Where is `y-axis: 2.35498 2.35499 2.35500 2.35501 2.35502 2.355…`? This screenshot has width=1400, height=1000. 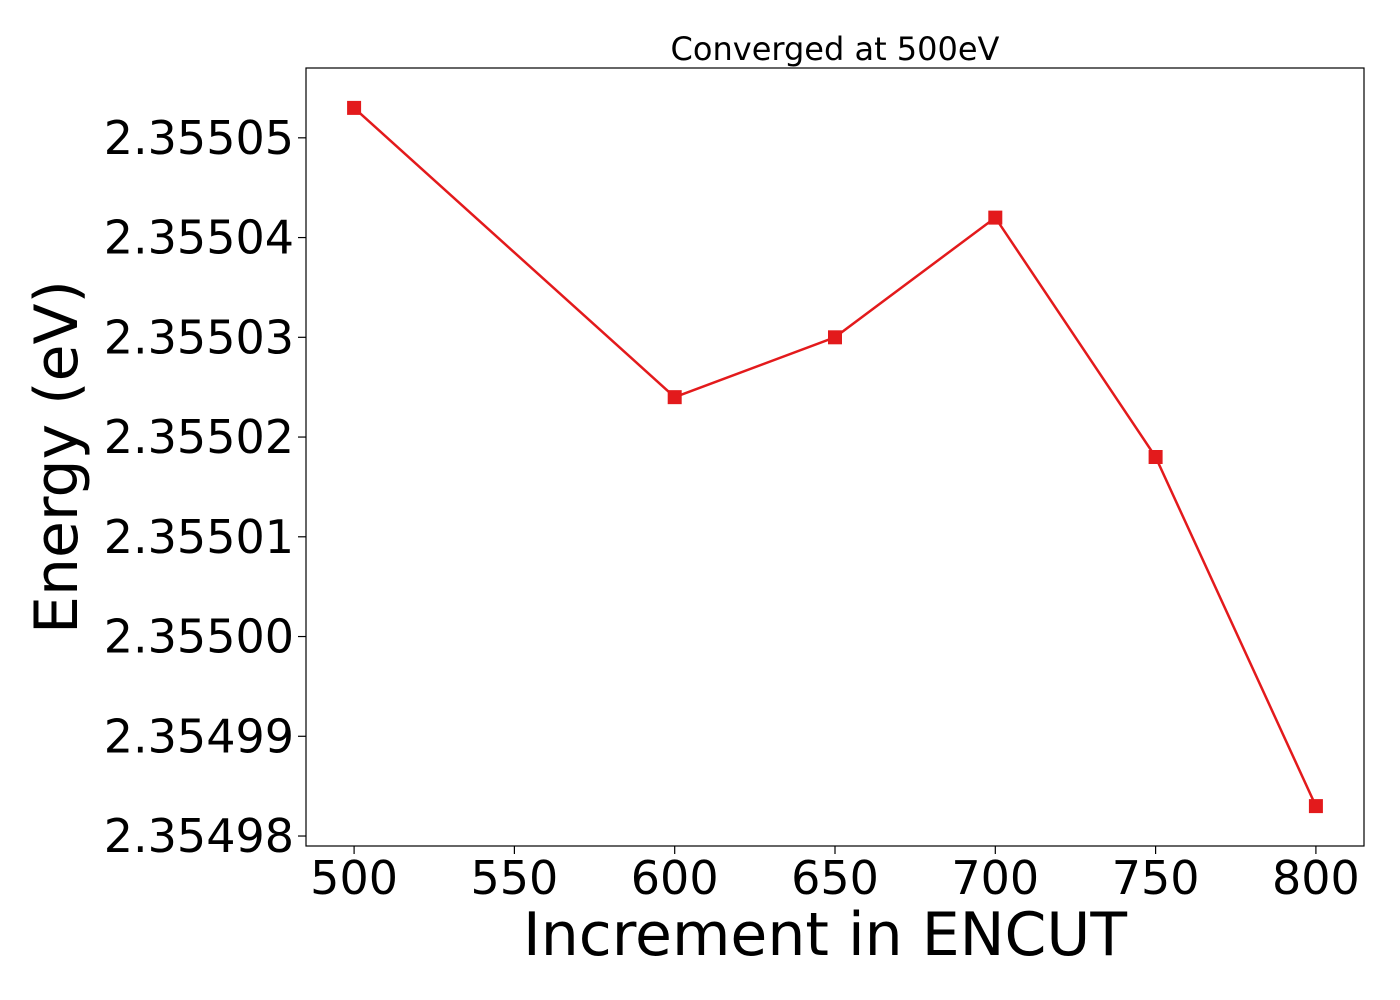
y-axis: 2.35498 2.35499 2.35500 2.35501 2.35502 2.355… is located at coordinates (205, 487).